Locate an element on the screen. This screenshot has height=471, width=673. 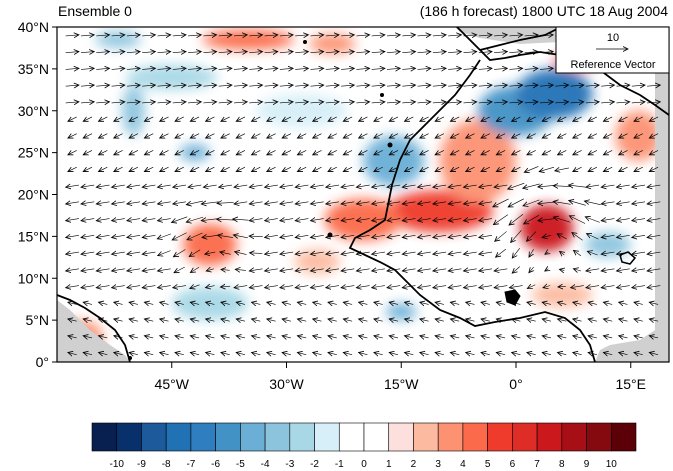
colorbar-label: 4 is located at coordinates (463, 464).